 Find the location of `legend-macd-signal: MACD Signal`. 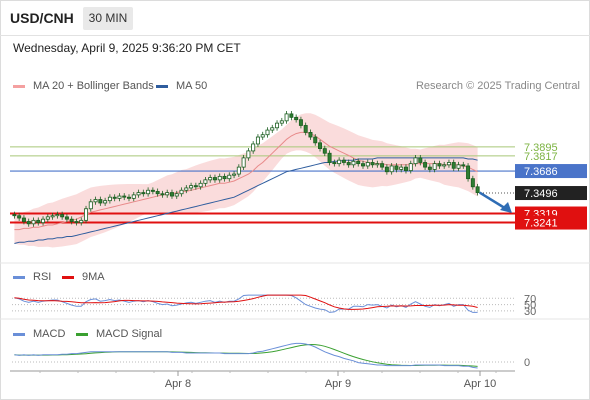

legend-macd-signal: MACD Signal is located at coordinates (119, 334).